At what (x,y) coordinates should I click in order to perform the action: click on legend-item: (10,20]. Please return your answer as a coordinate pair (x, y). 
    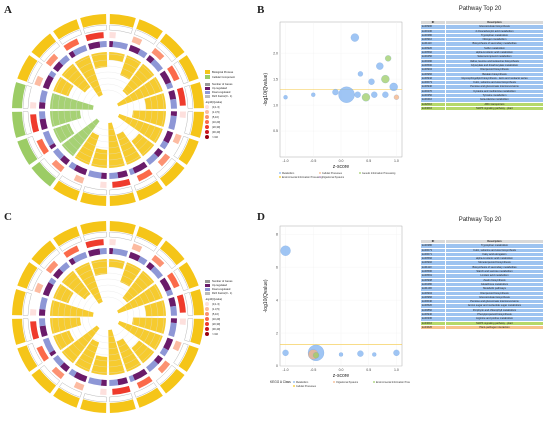
    Looking at the image, I should click on (227, 319).